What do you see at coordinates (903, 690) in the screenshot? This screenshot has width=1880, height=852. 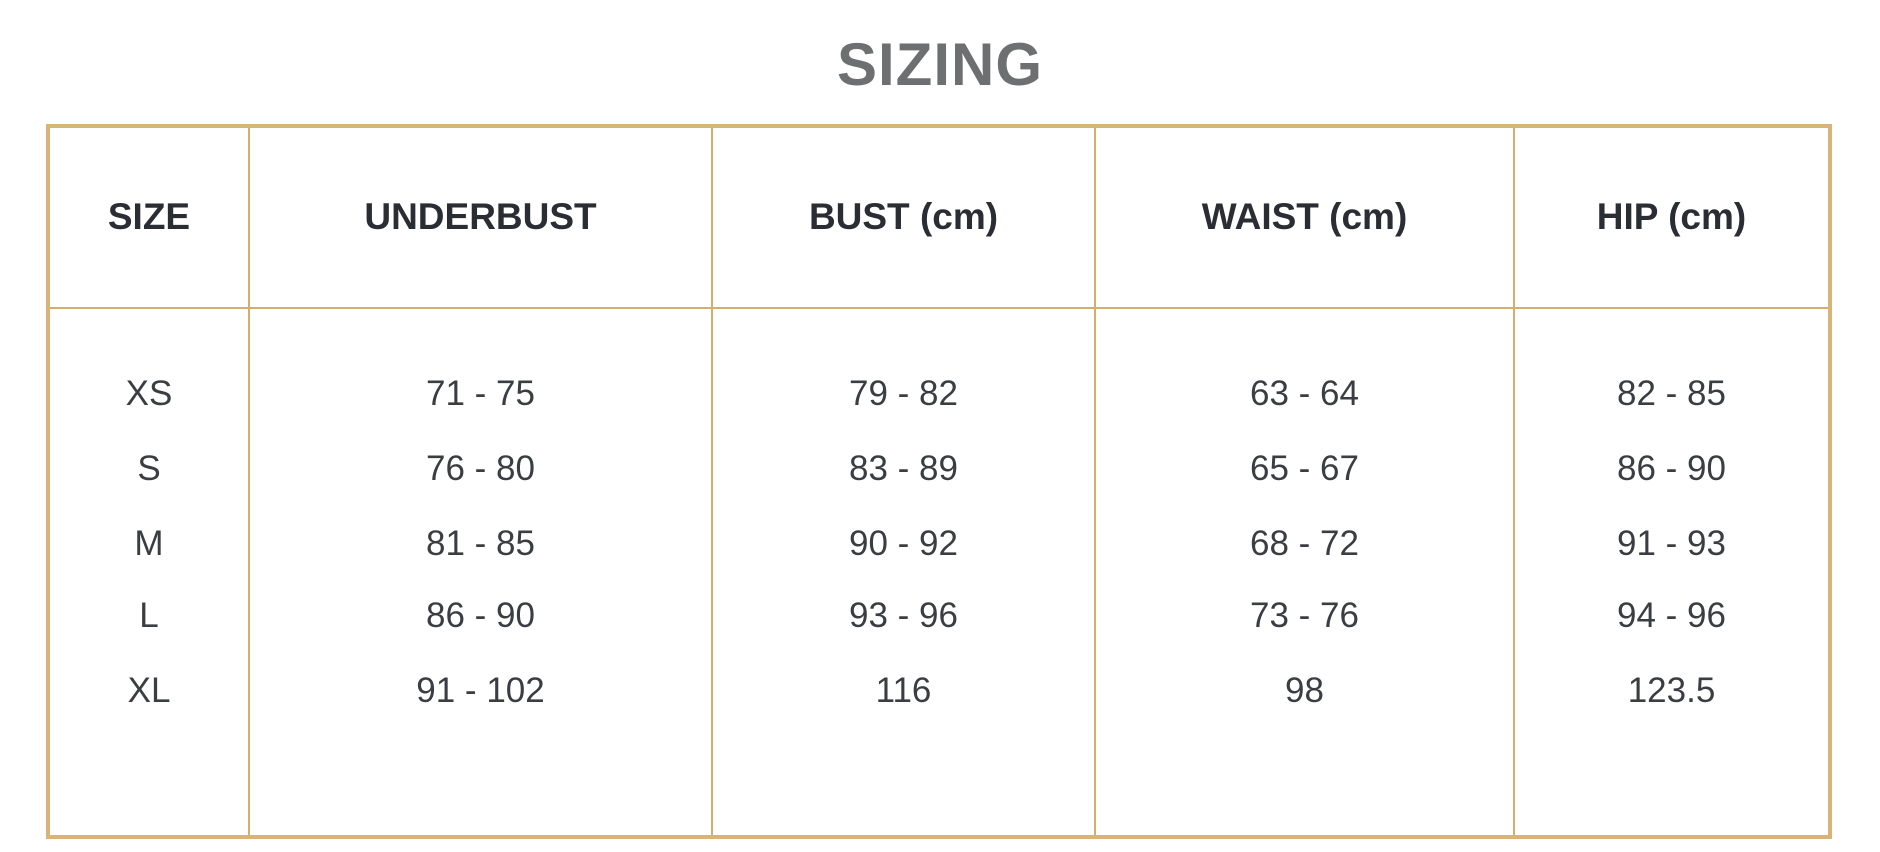 I see `cell-bust: 116` at bounding box center [903, 690].